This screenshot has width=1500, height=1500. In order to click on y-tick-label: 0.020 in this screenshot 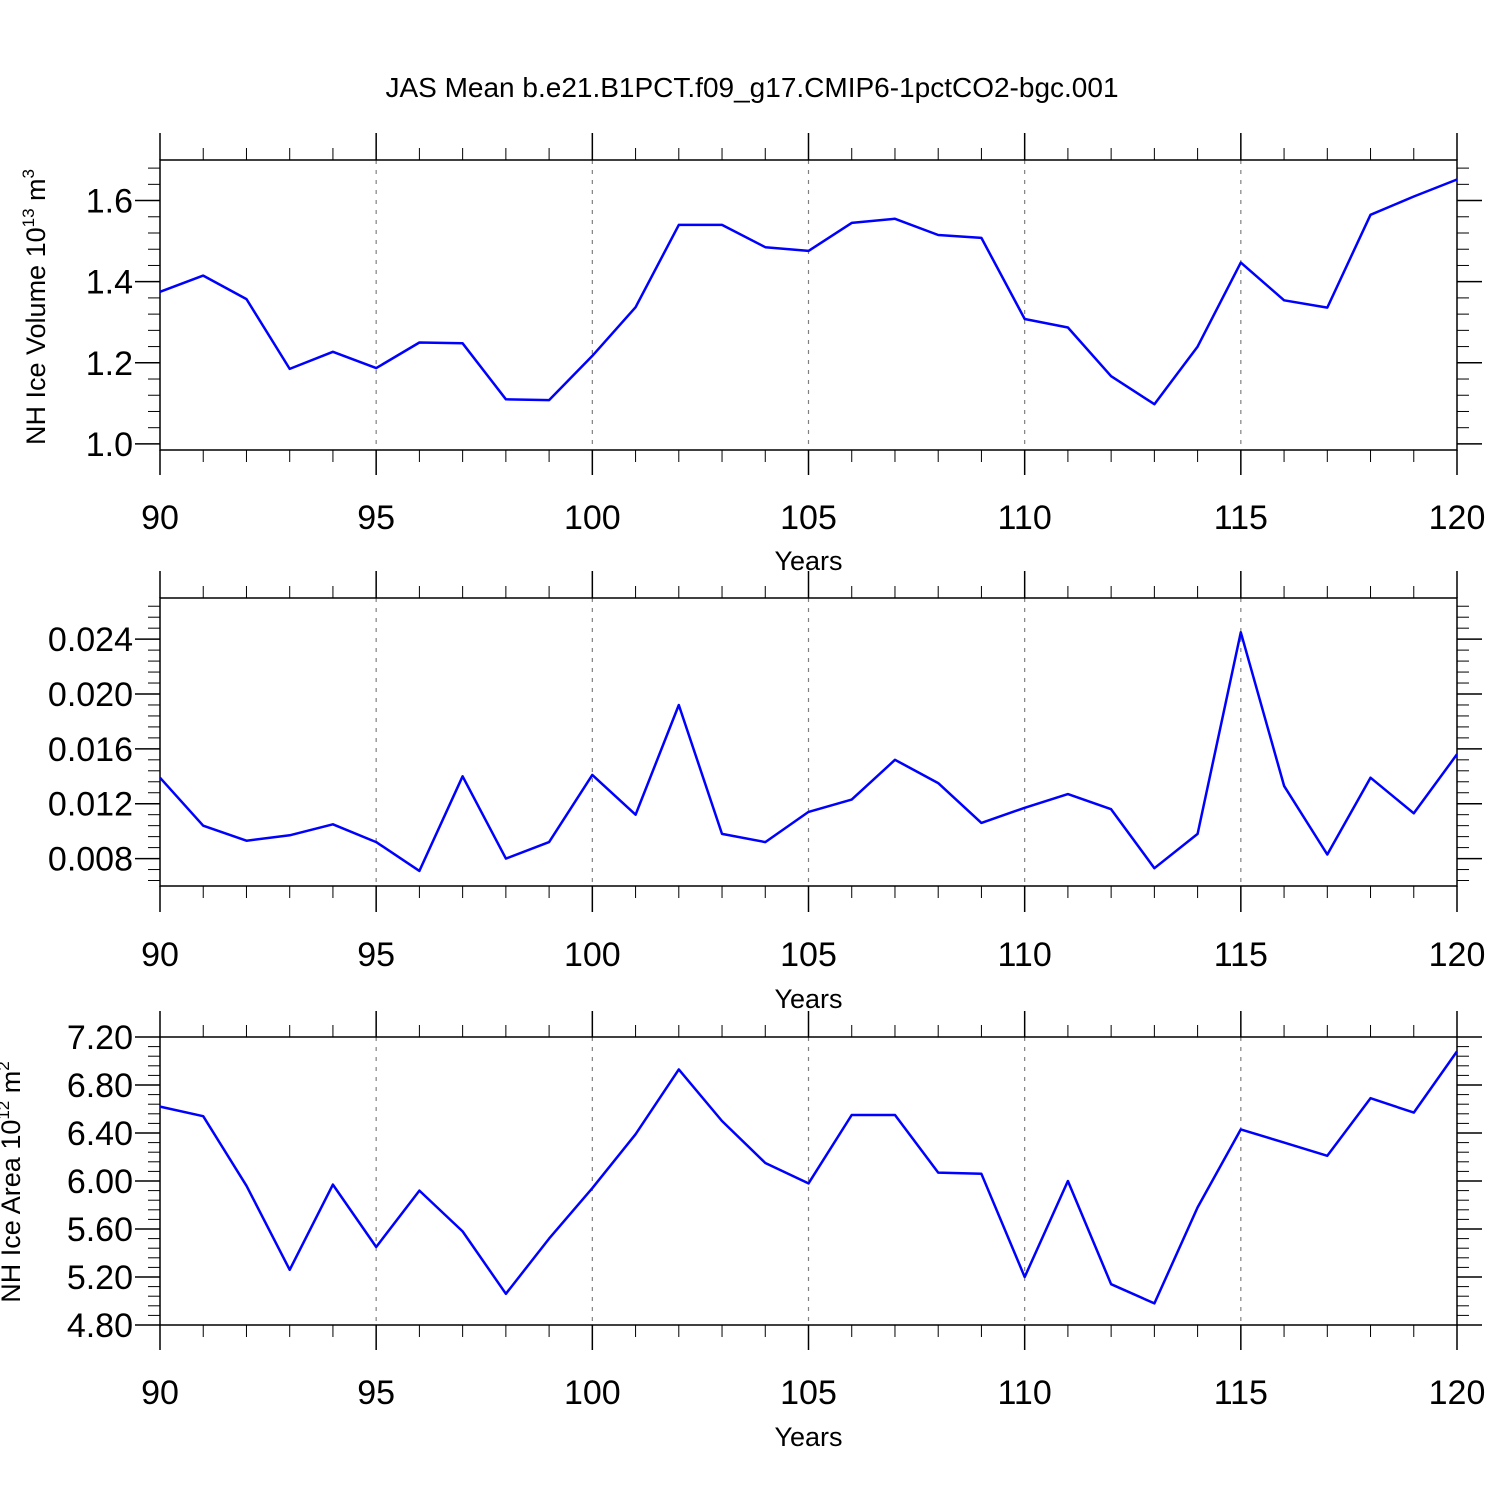, I will do `click(90, 695)`.